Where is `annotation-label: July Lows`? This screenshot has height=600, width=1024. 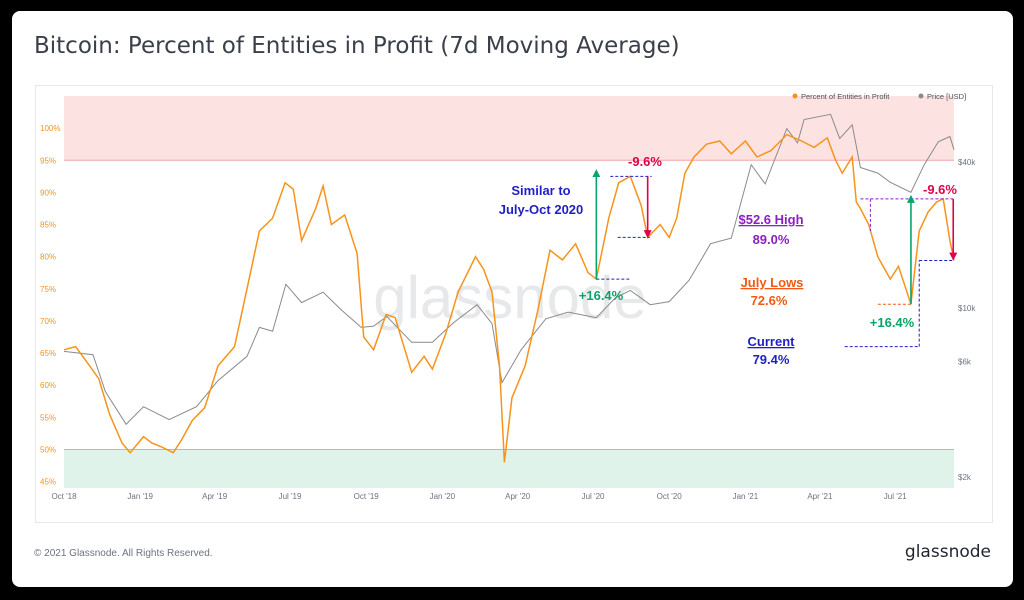 annotation-label: July Lows is located at coordinates (772, 282).